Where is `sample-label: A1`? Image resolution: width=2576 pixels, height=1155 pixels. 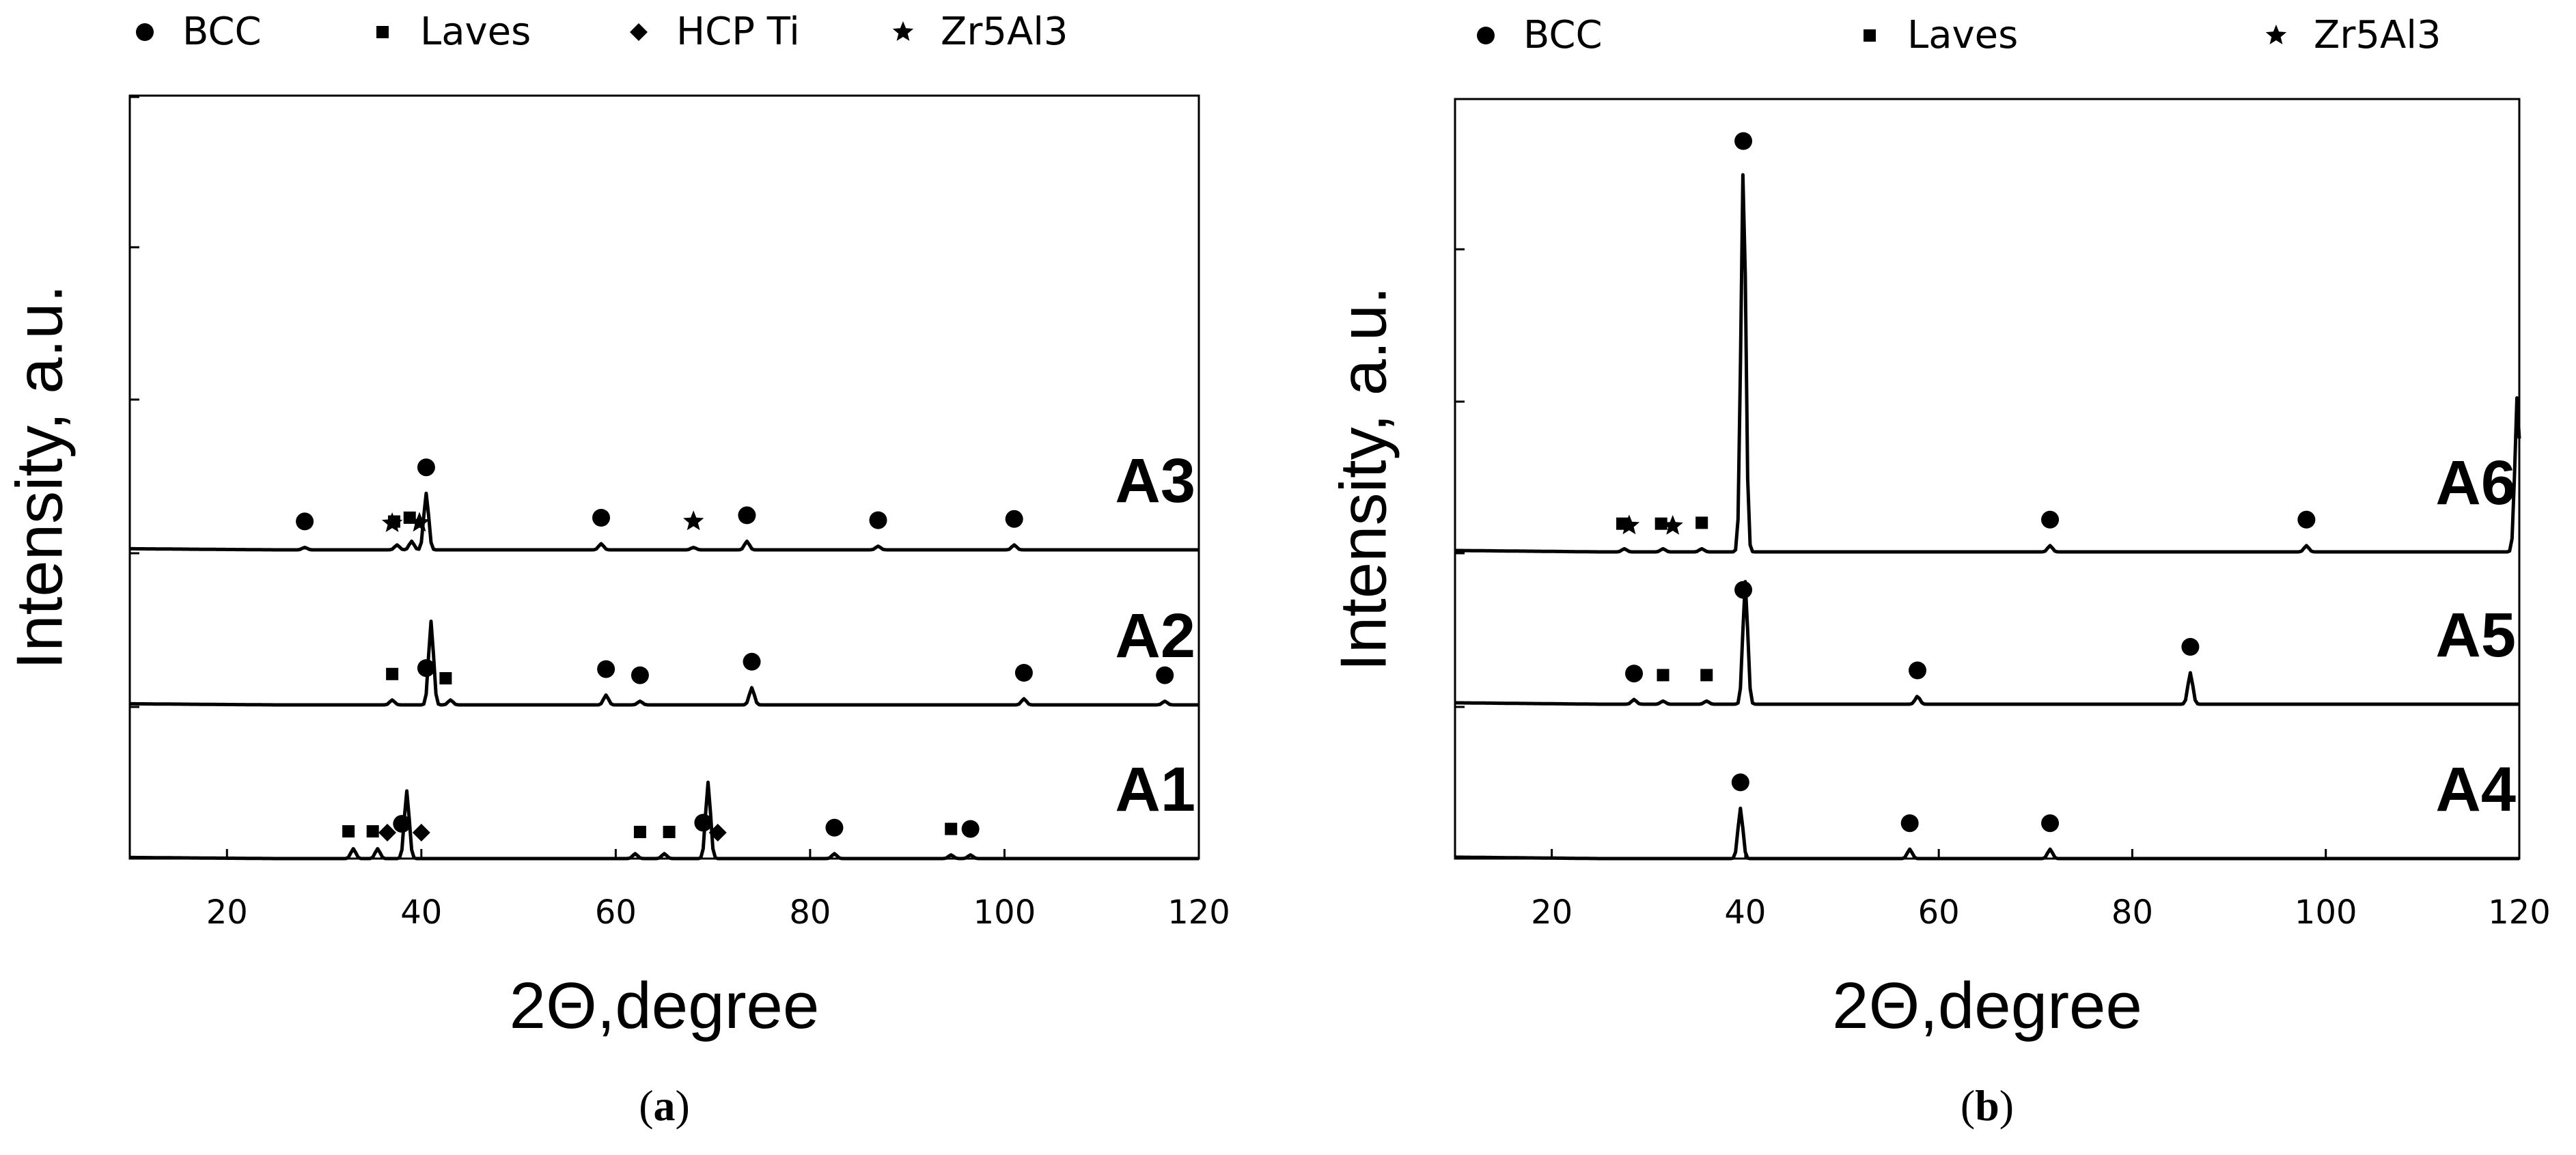 sample-label: A1 is located at coordinates (1155, 790).